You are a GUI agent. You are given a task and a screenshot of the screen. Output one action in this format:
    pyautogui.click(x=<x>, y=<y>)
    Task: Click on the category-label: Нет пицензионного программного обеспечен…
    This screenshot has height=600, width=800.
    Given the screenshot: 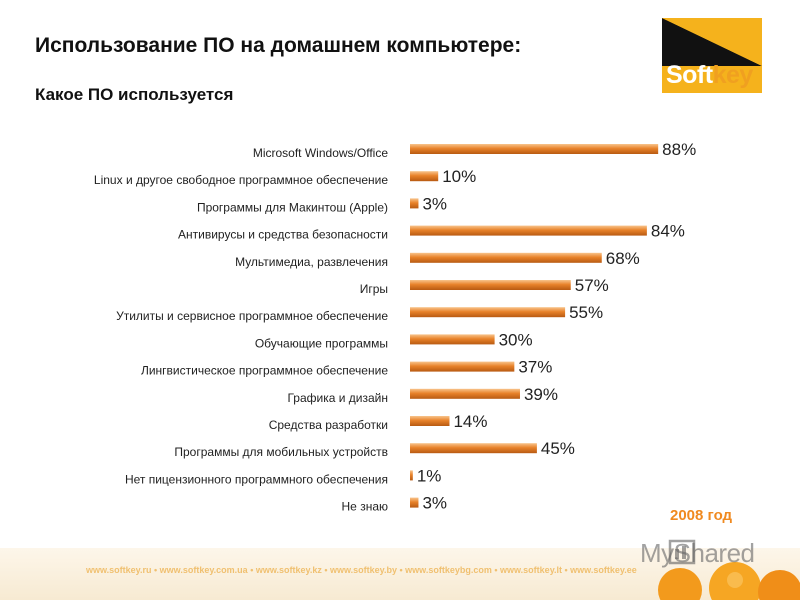 What is the action you would take?
    pyautogui.click(x=256, y=479)
    